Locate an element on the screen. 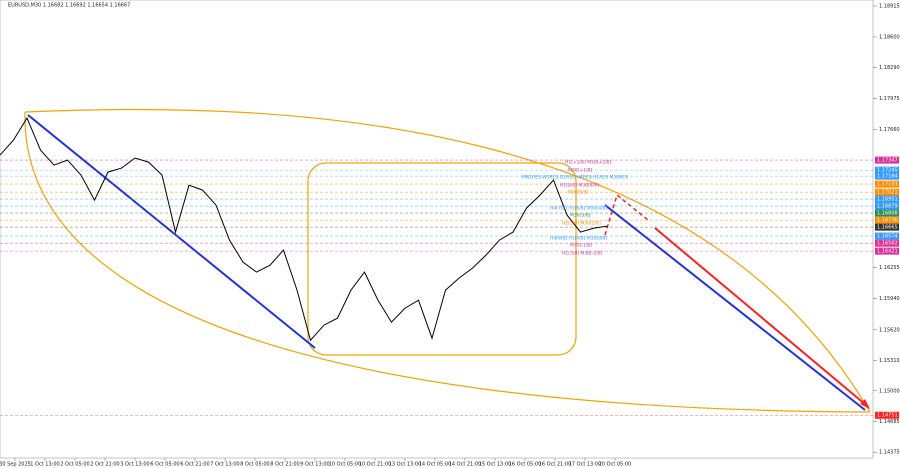 The width and height of the screenshot is (900, 468). y-tick-label: 1.16255 is located at coordinates (889, 268).